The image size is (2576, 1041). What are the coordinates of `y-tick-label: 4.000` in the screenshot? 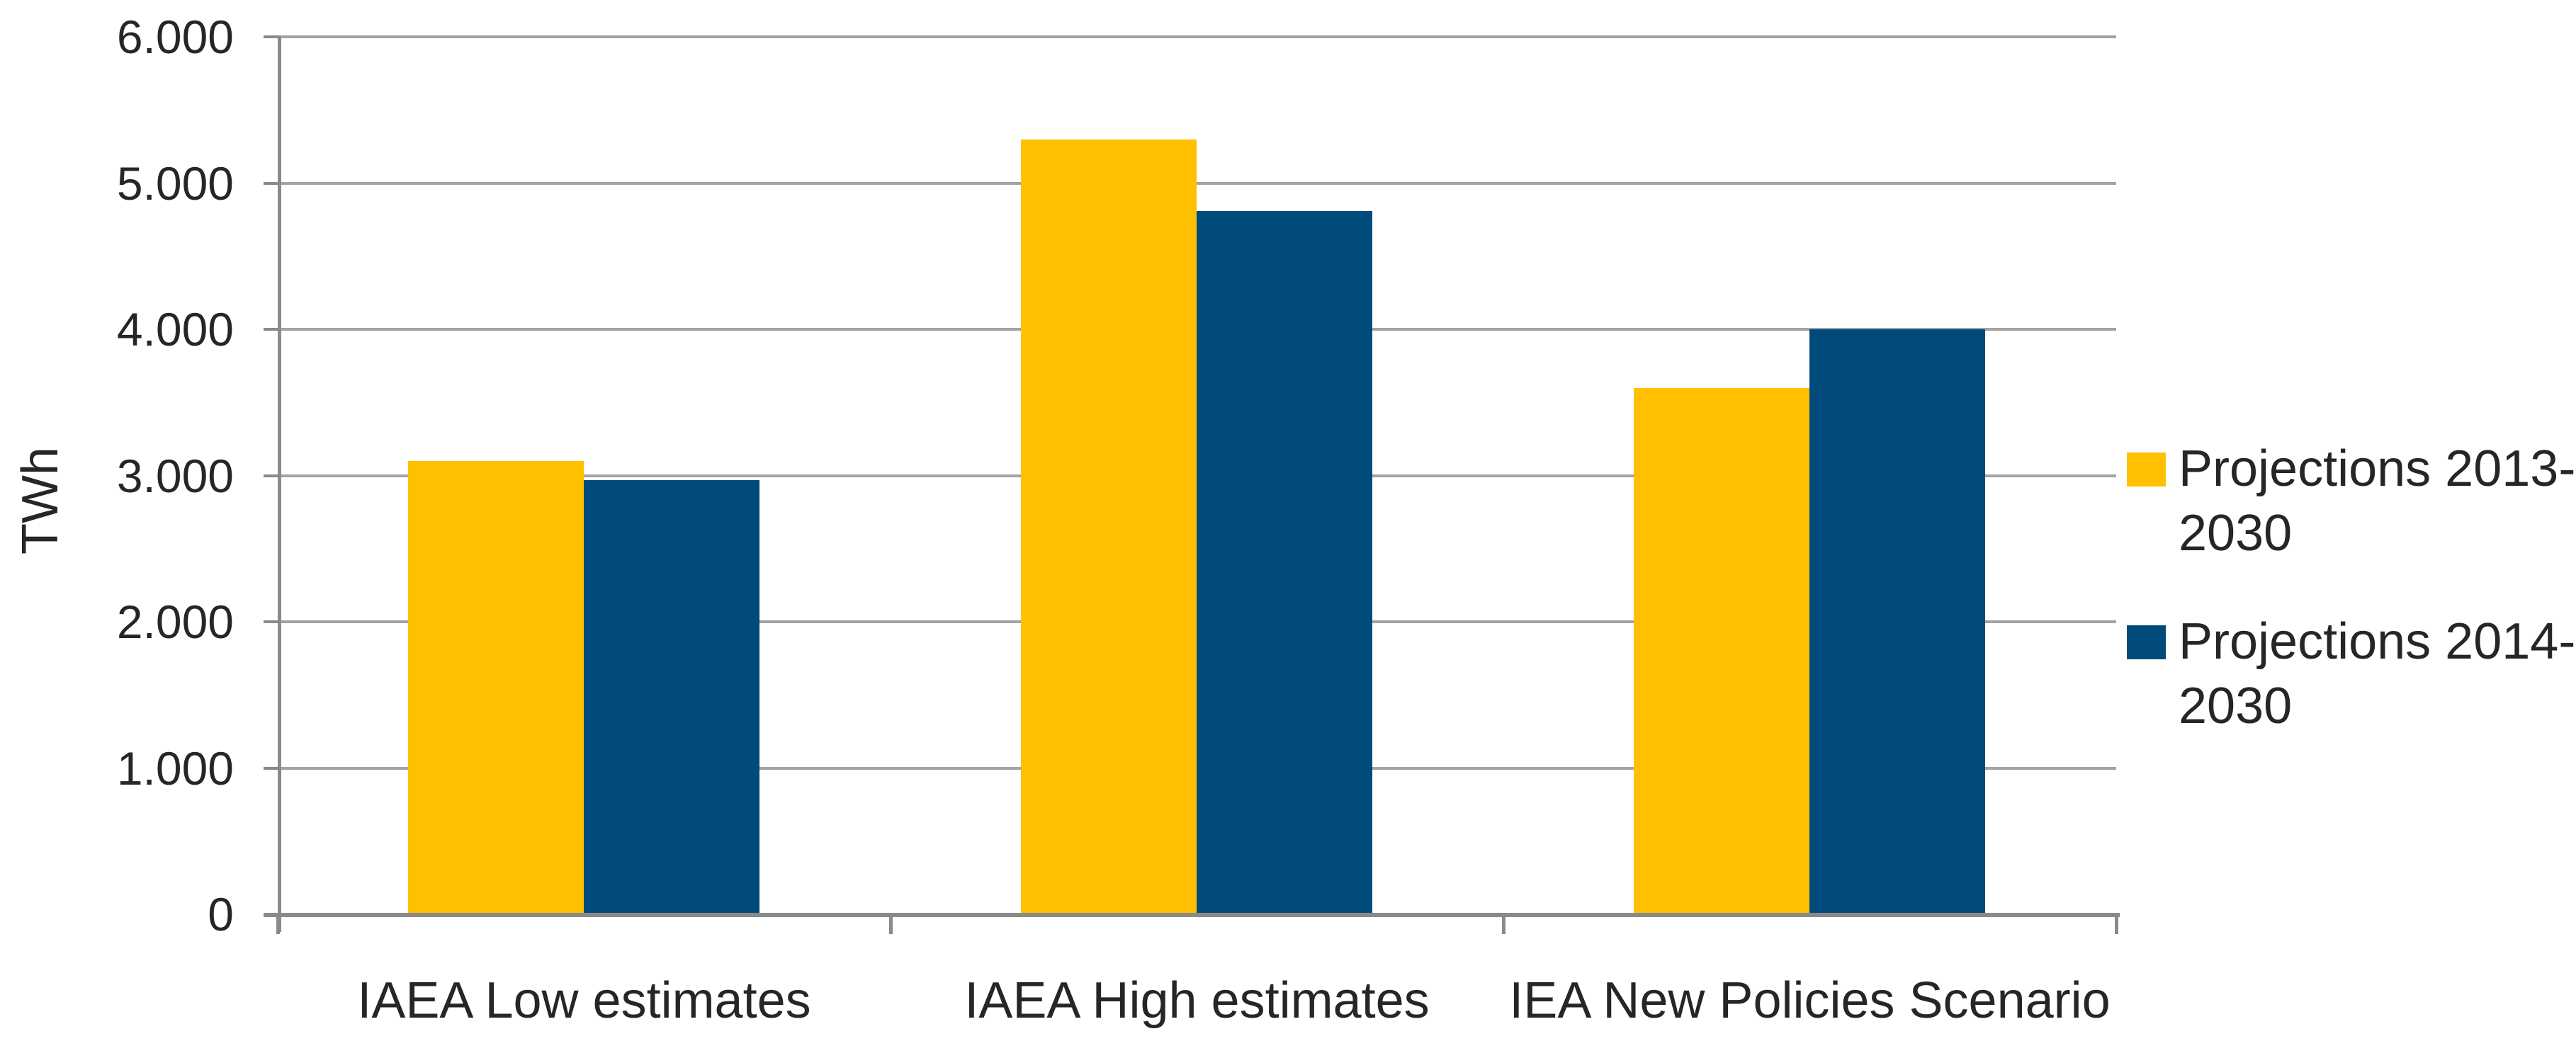 It's located at (175, 329).